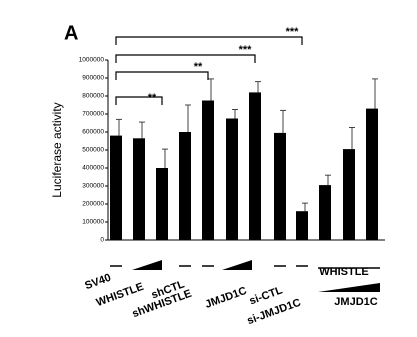 The image size is (417, 337). I want to click on group-label: SV40, so click(97, 282).